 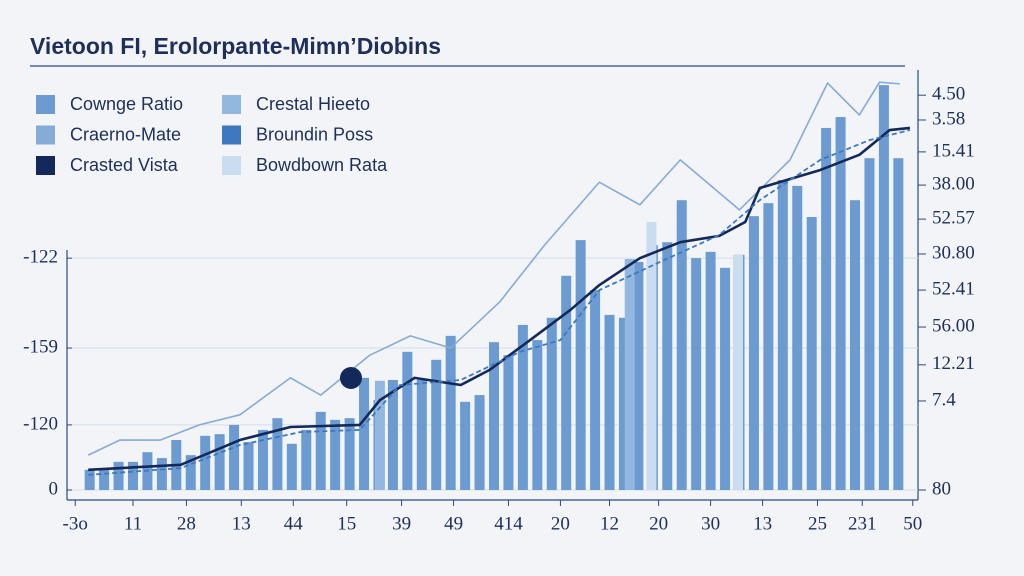 I want to click on y-tick-label: -120, so click(x=40, y=423).